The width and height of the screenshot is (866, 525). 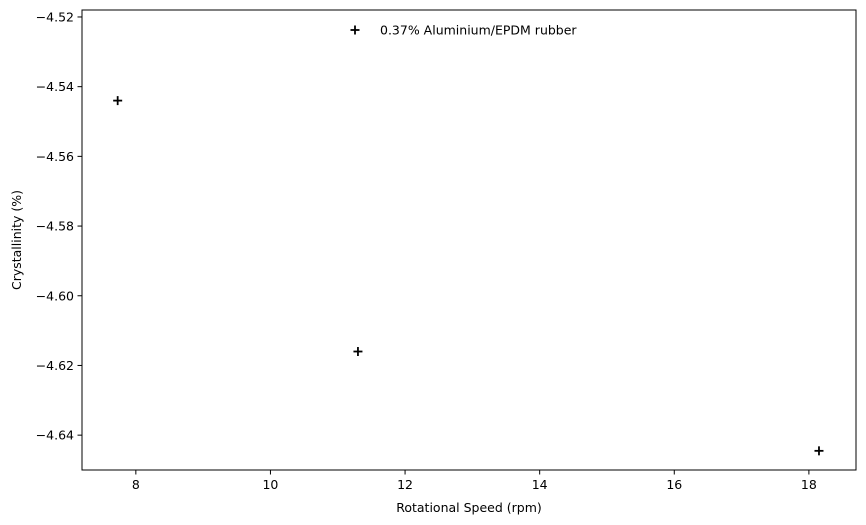 What do you see at coordinates (55, 365) in the screenshot?
I see `y-tick-label: −4.62` at bounding box center [55, 365].